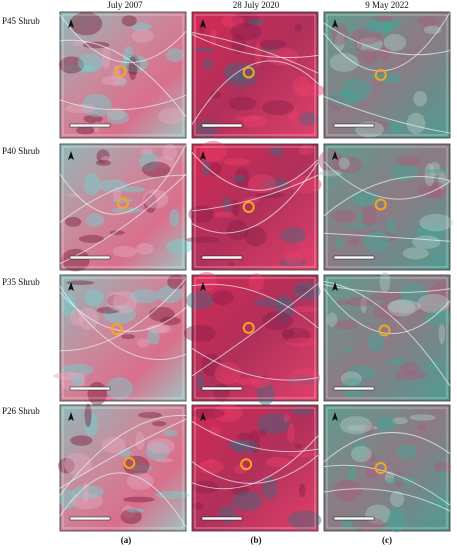 The width and height of the screenshot is (457, 555). What do you see at coordinates (21, 411) in the screenshot?
I see `row-label: P26 Shrub` at bounding box center [21, 411].